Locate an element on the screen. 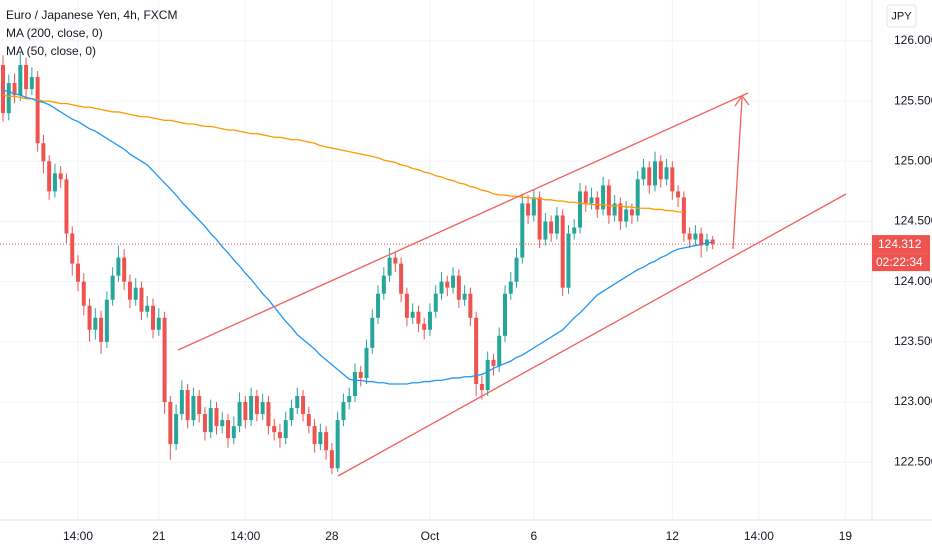 This screenshot has width=932, height=550. x-tick-label: 21 is located at coordinates (159, 536).